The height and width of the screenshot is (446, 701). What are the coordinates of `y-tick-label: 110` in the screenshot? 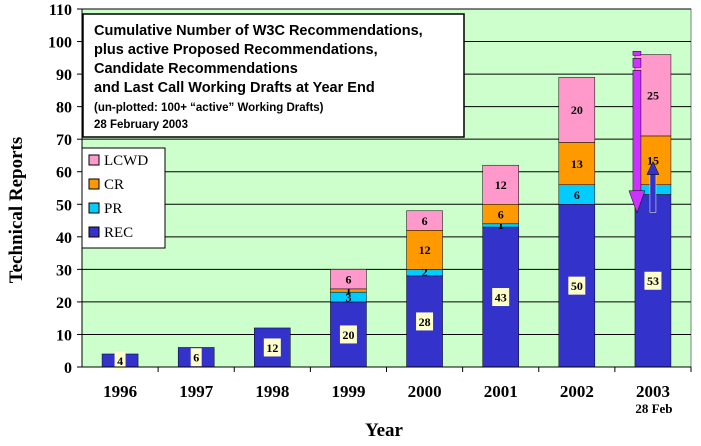 It's located at (60, 10).